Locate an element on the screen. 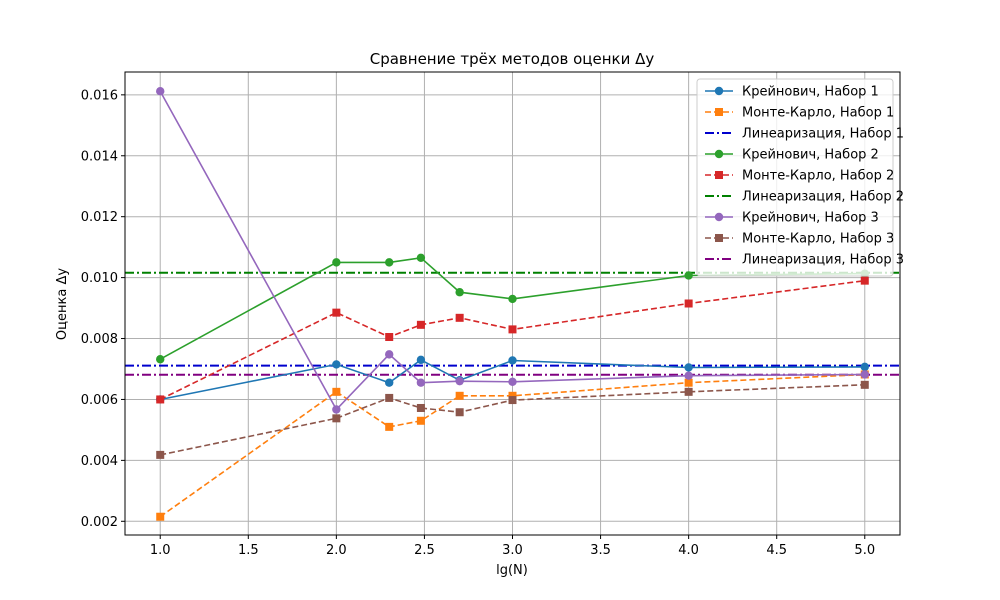 Image resolution: width=1000 pixels, height=600 pixels. y-tick-label: 0.010 is located at coordinates (99, 278).